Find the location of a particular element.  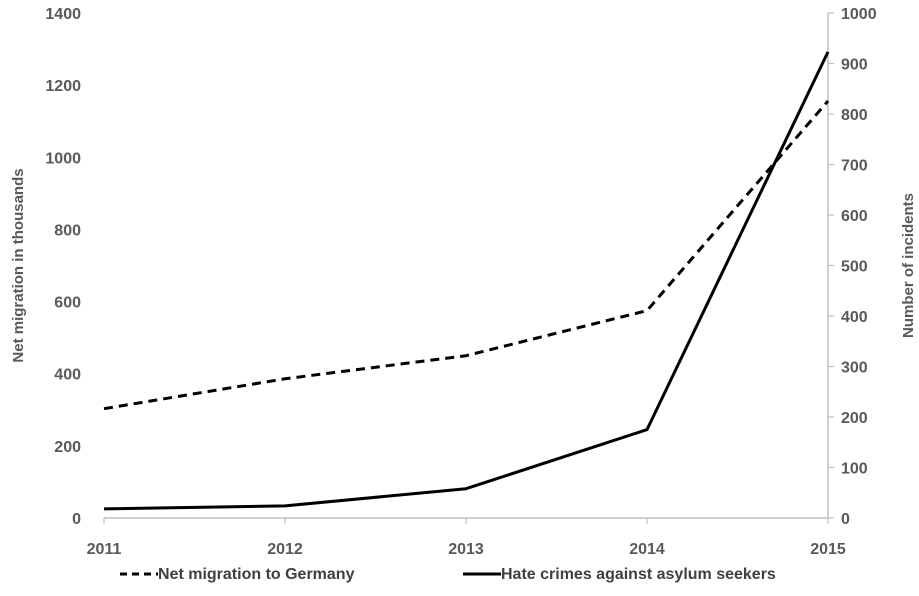

y-right-tick-label: 100 is located at coordinates (854, 469).